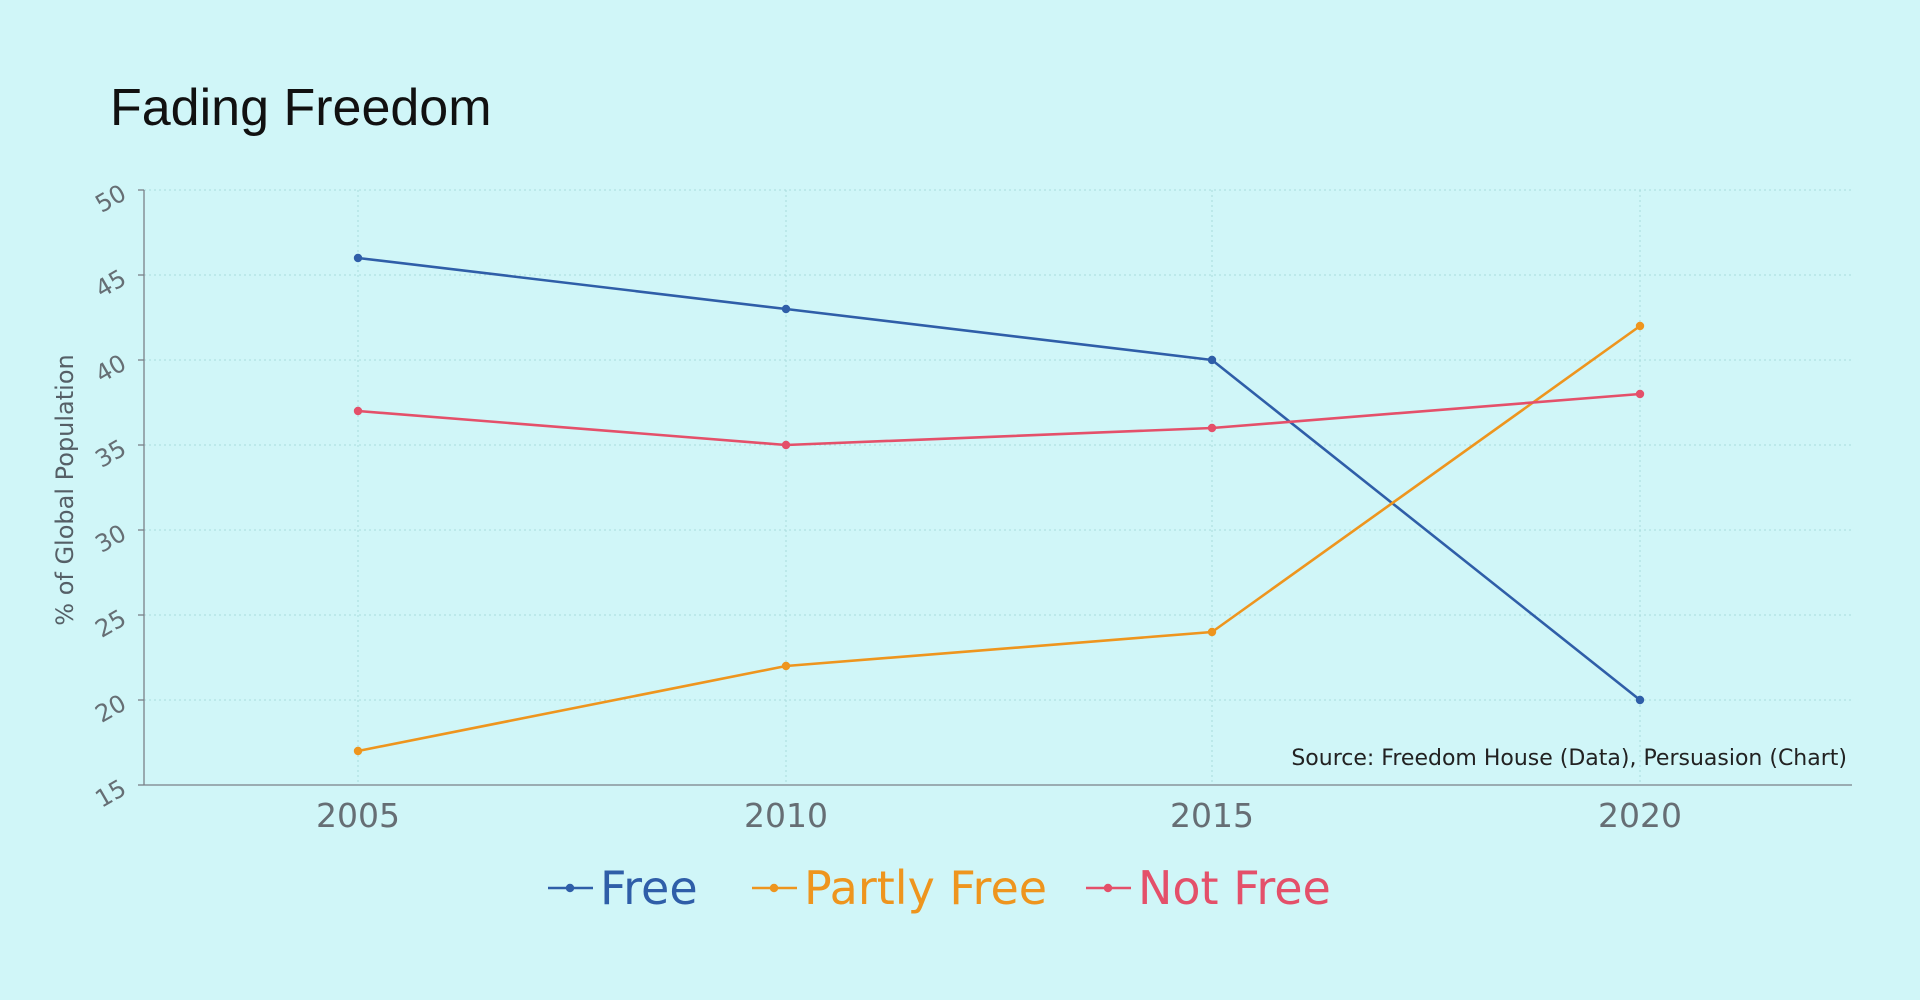 The height and width of the screenshot is (1000, 1920). I want to click on y-tick-label: 30, so click(111, 539).